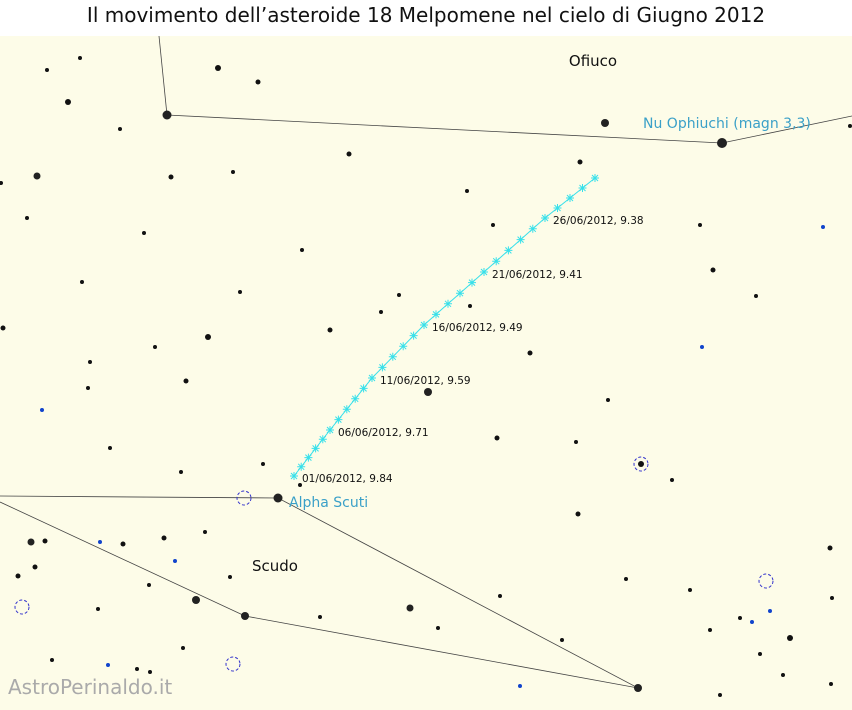 The width and height of the screenshot is (852, 710). I want to click on star-label: Alpha Scuti, so click(328, 503).